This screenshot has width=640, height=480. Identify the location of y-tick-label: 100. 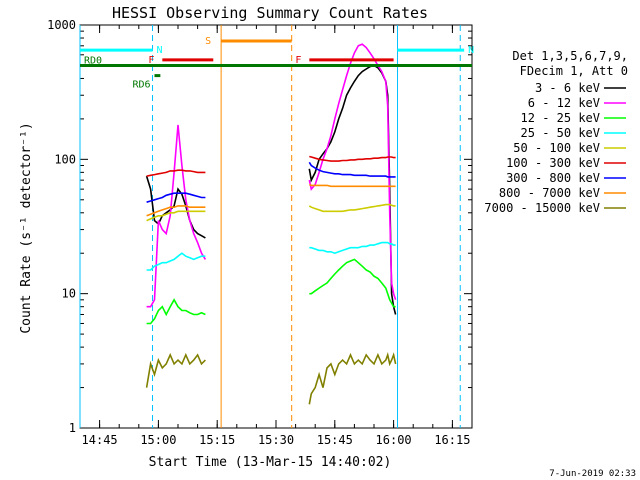
(65, 159).